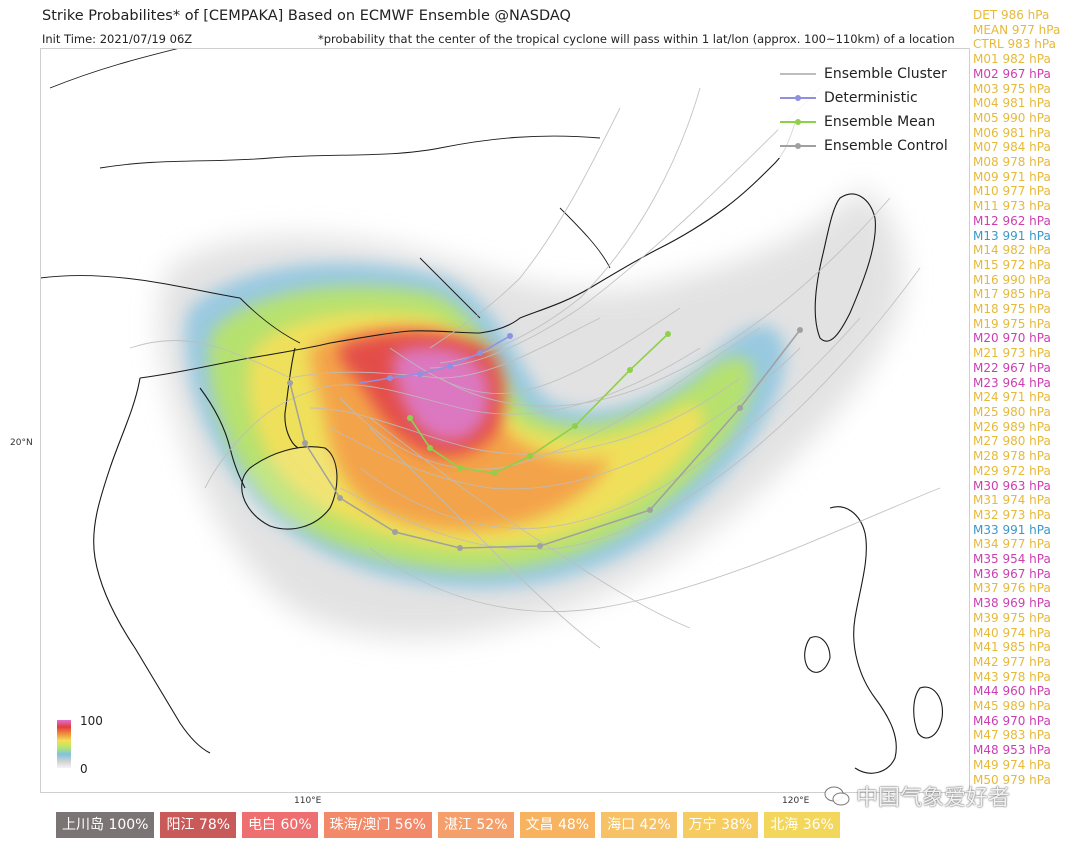  I want to click on member-pressure-label: M09 971 hPa, so click(1012, 176).